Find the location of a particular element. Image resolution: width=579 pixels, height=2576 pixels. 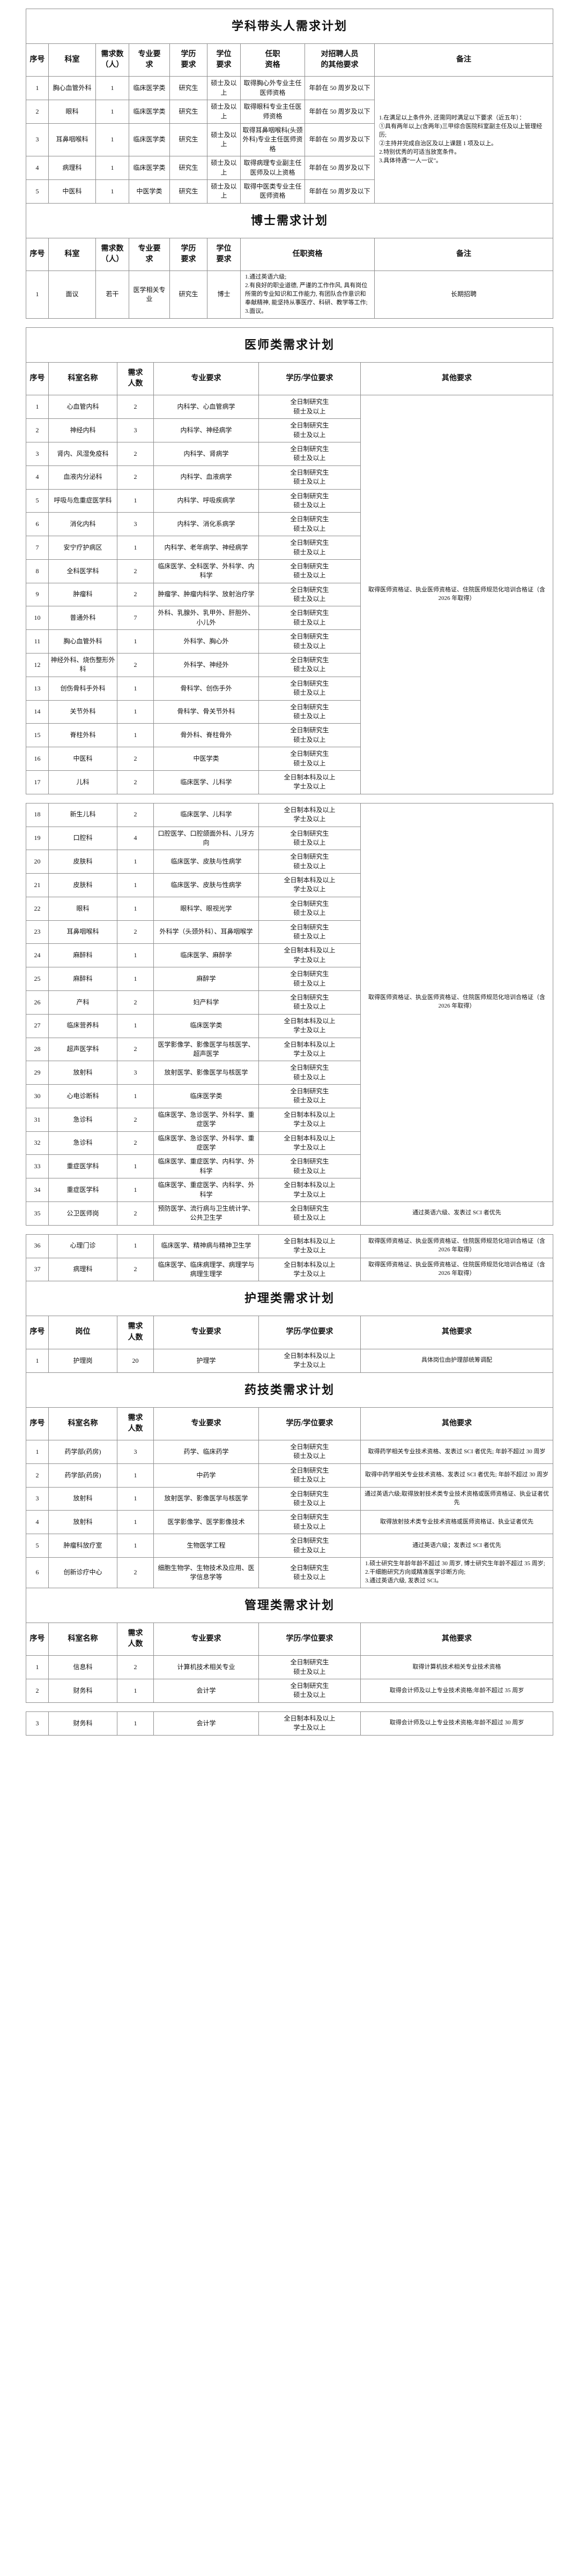

col-header-education: 学历 要求 is located at coordinates (188, 254).